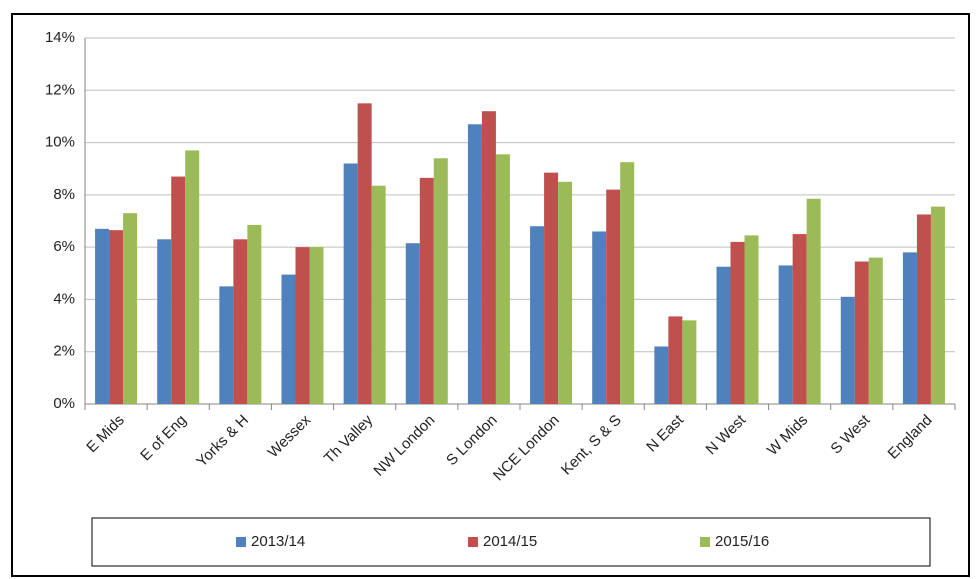 Image resolution: width=978 pixels, height=579 pixels. I want to click on y-tick-label: 12%, so click(60, 89).